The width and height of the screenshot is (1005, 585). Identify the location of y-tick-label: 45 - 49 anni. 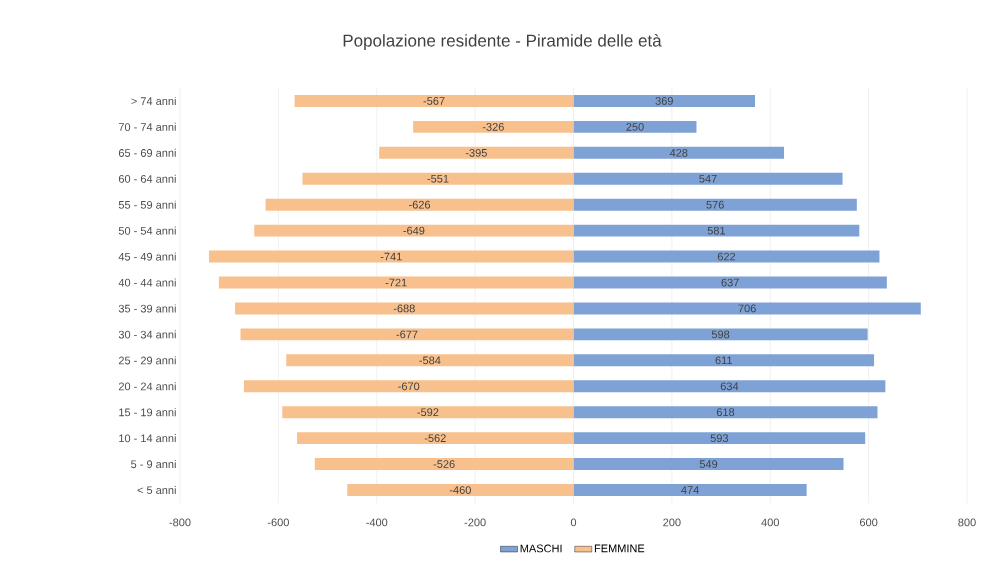
(147, 256).